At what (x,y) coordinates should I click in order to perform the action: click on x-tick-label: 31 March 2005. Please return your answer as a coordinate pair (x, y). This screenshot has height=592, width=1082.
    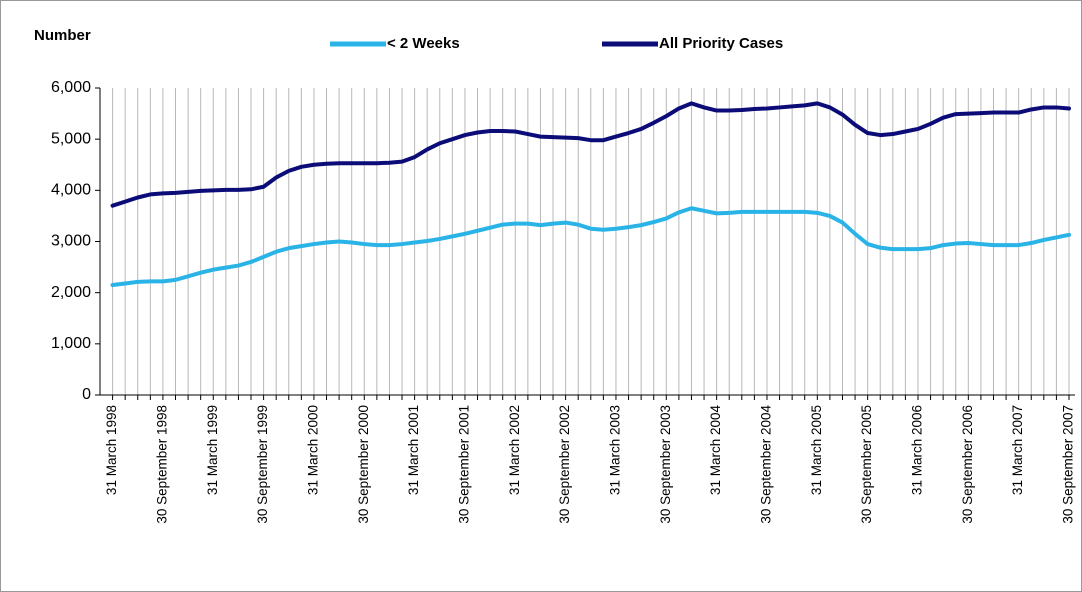
    Looking at the image, I should click on (816, 450).